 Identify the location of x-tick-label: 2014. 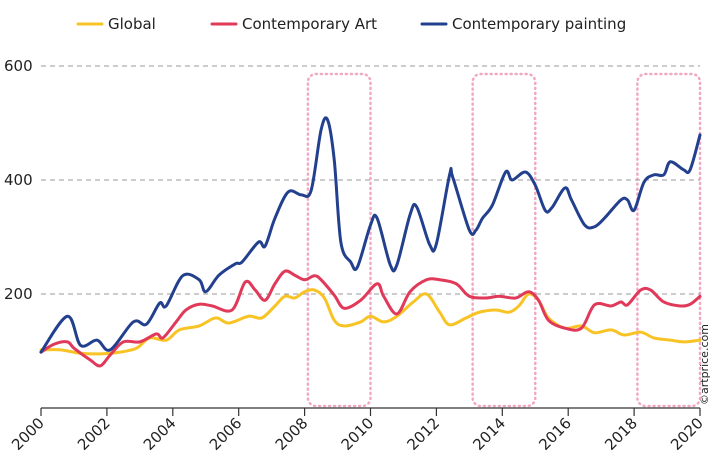
(489, 434).